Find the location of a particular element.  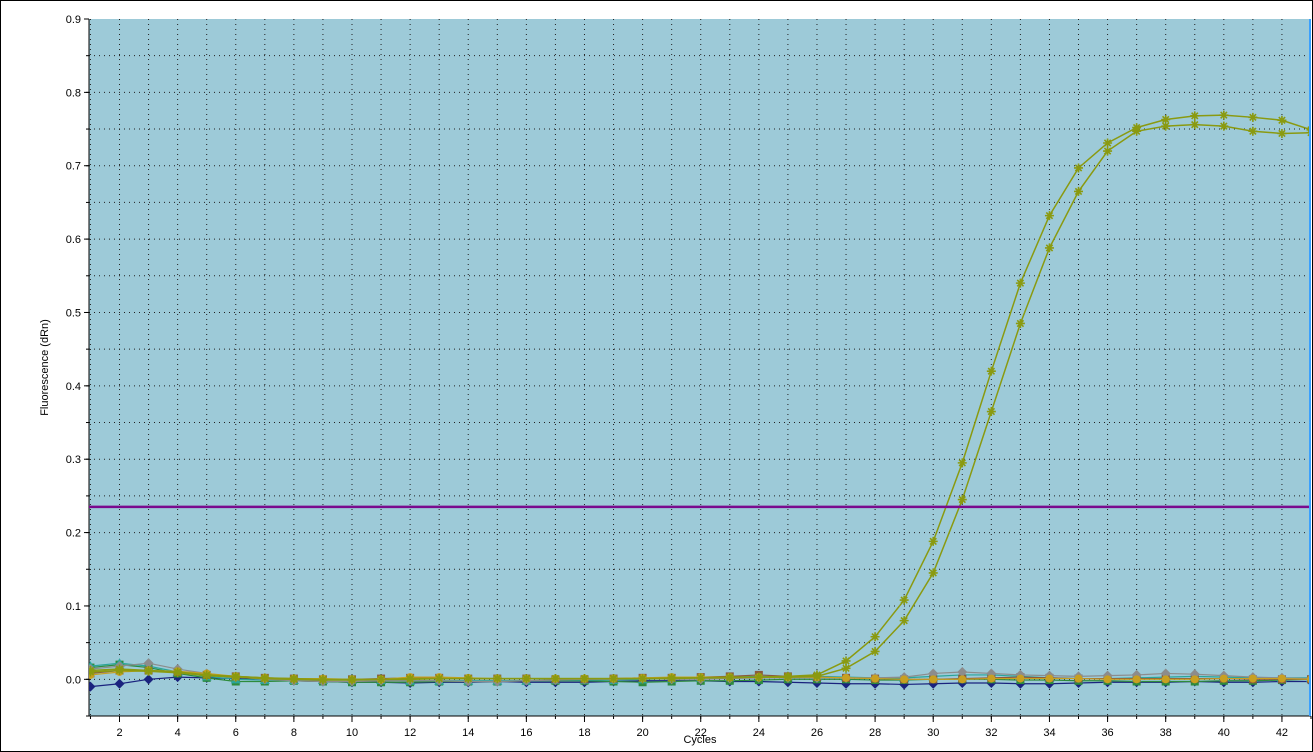

x-tick-label: 28 is located at coordinates (875, 733).